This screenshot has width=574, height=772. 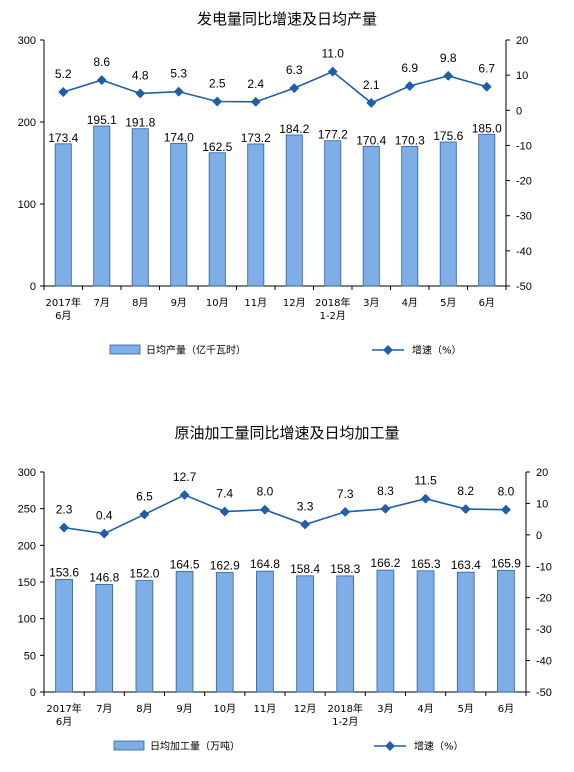 What do you see at coordinates (225, 566) in the screenshot?
I see `bar-value-label: 162.9` at bounding box center [225, 566].